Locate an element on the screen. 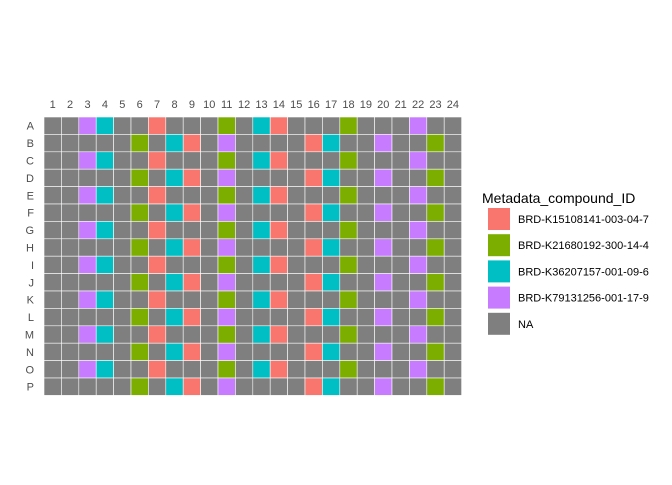  well-N24 is located at coordinates (452, 351).